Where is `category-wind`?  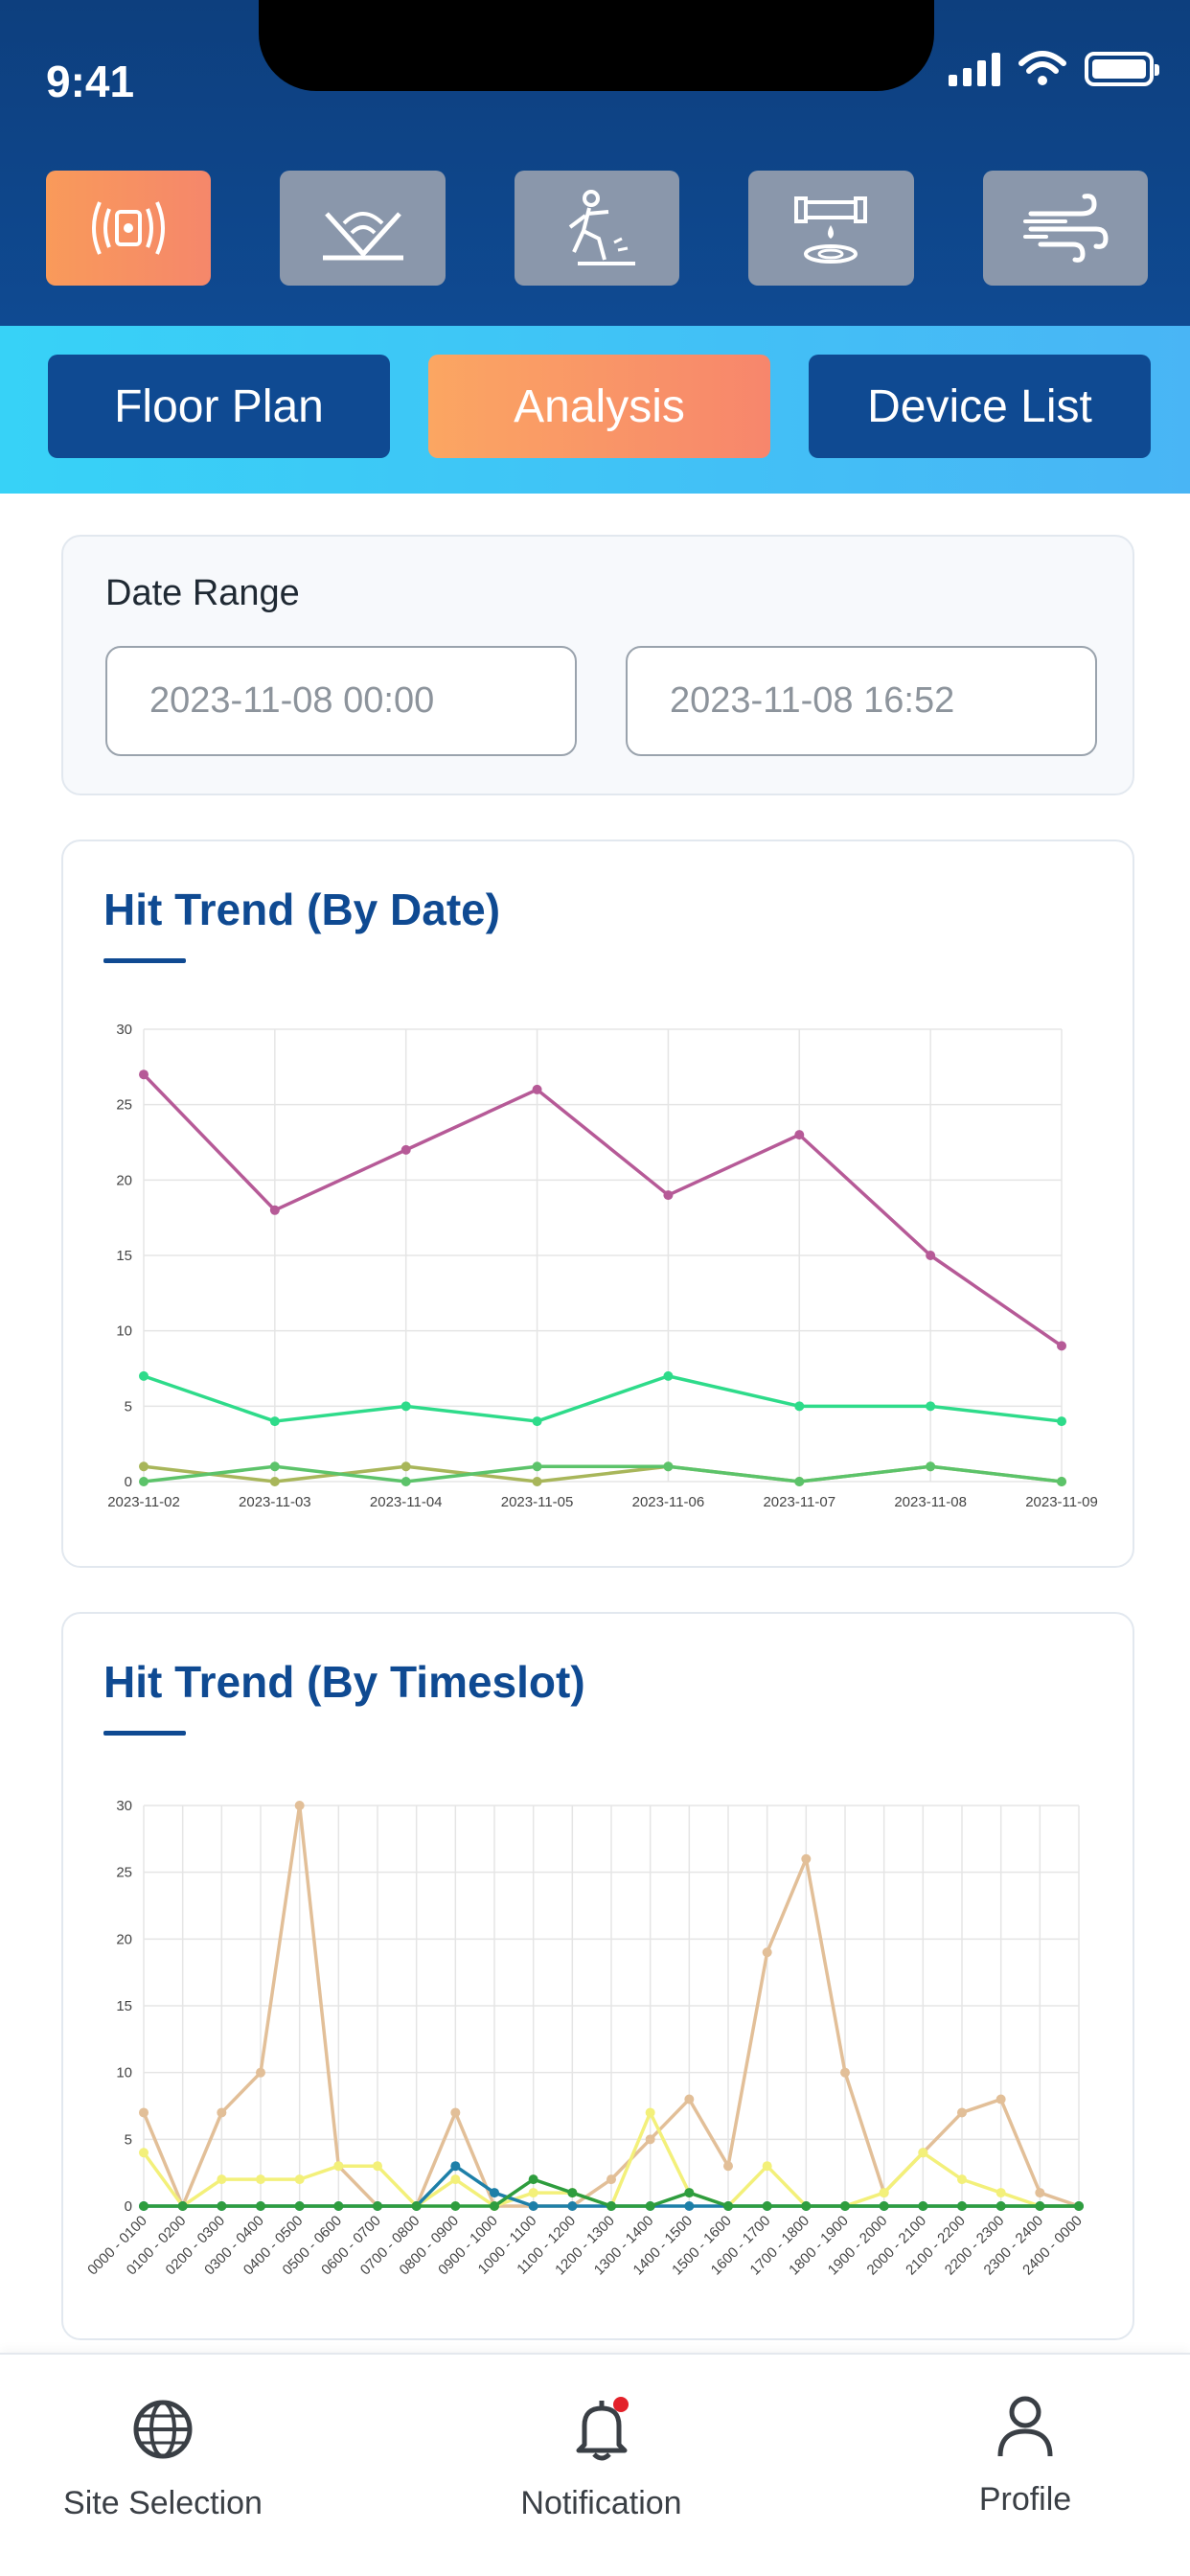
category-wind is located at coordinates (1066, 228).